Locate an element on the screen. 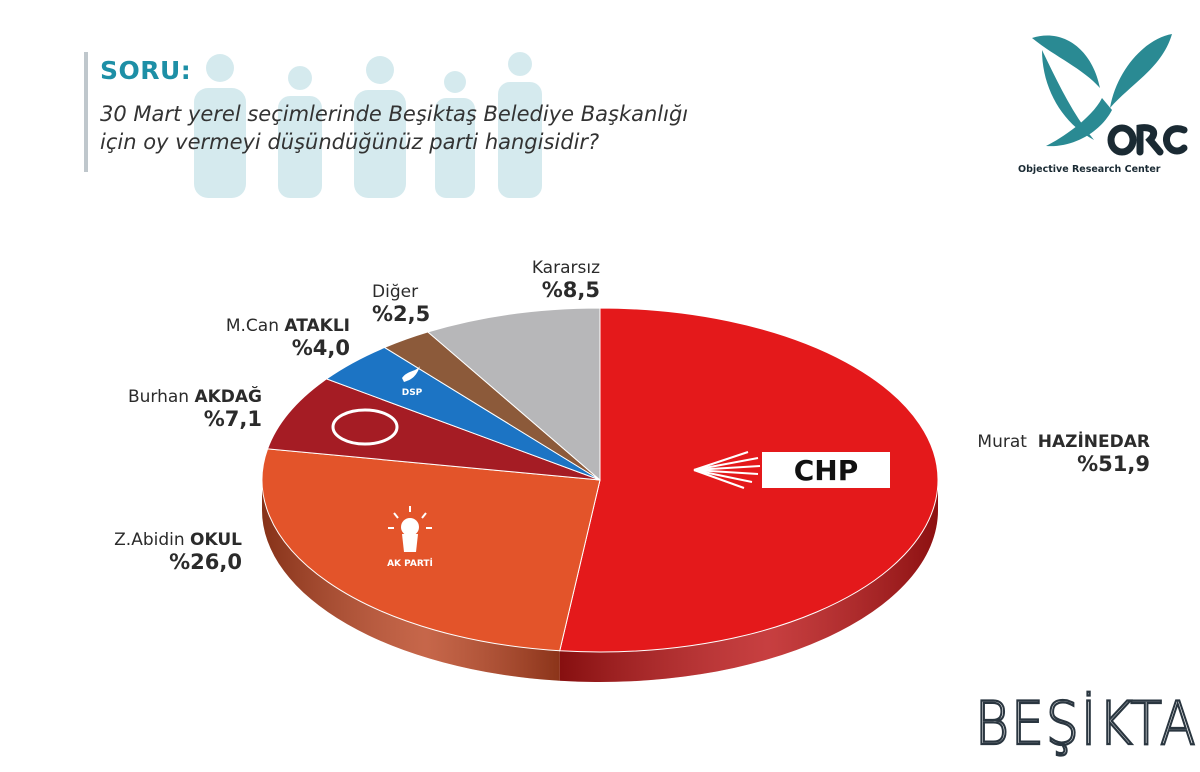 The width and height of the screenshot is (1200, 772). label-pct: %4,0 is located at coordinates (320, 348).